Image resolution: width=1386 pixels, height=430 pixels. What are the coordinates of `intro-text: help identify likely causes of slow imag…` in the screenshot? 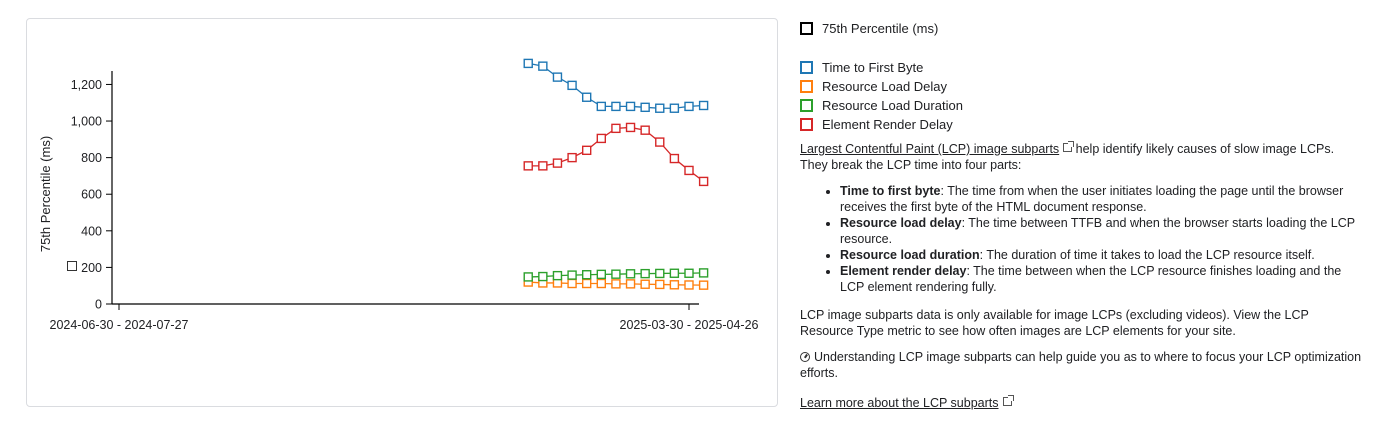 It's located at (1067, 157).